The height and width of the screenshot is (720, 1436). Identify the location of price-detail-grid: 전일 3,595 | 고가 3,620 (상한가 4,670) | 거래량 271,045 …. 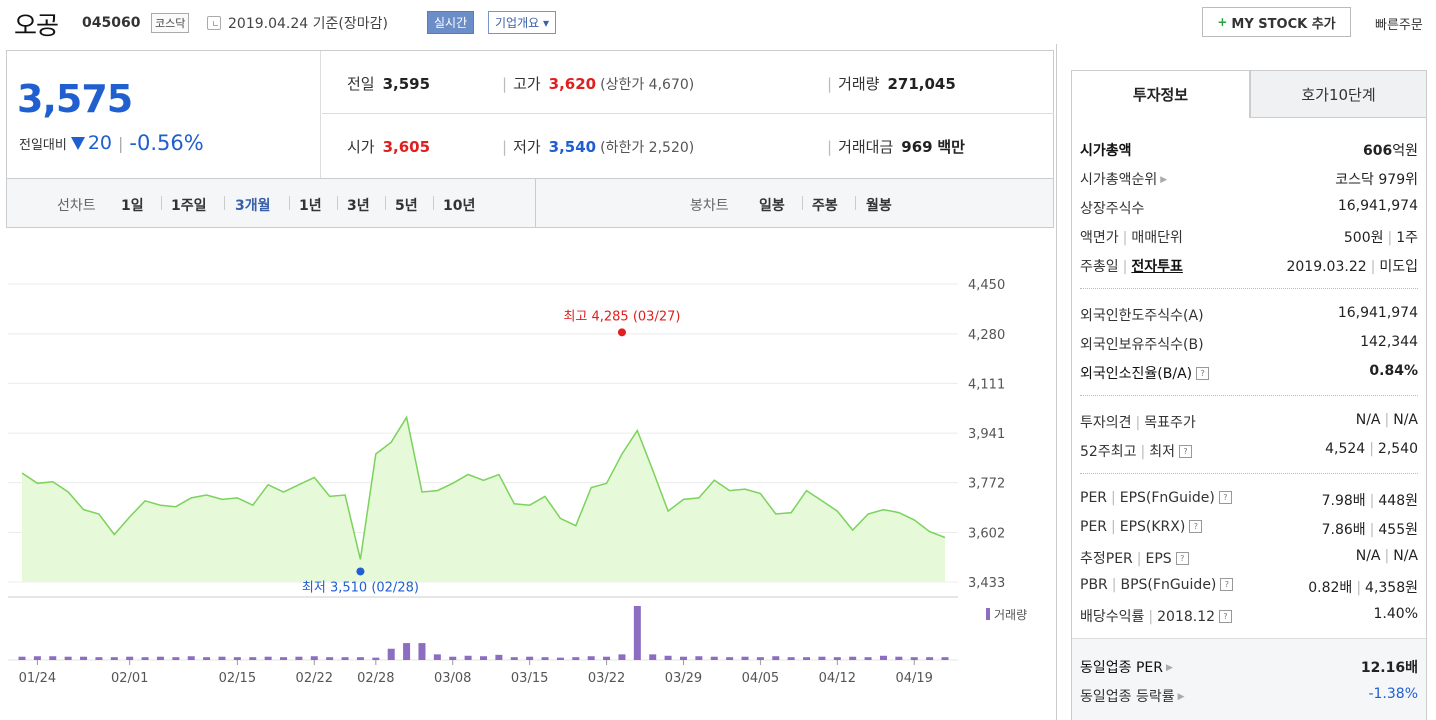
(688, 114).